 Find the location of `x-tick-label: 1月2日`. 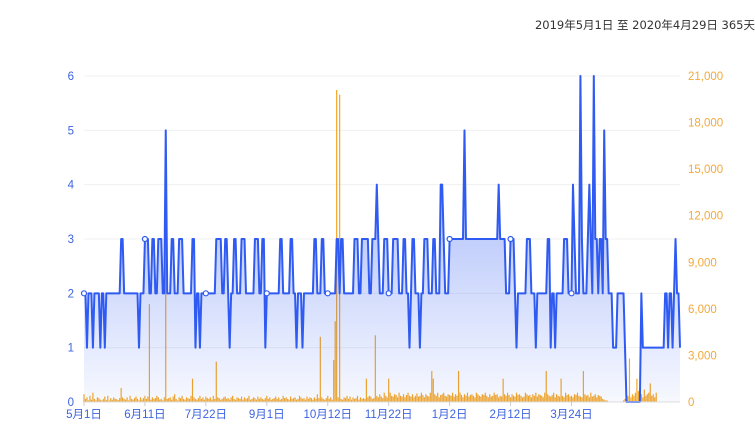

x-tick-label: 1月2日 is located at coordinates (450, 415).